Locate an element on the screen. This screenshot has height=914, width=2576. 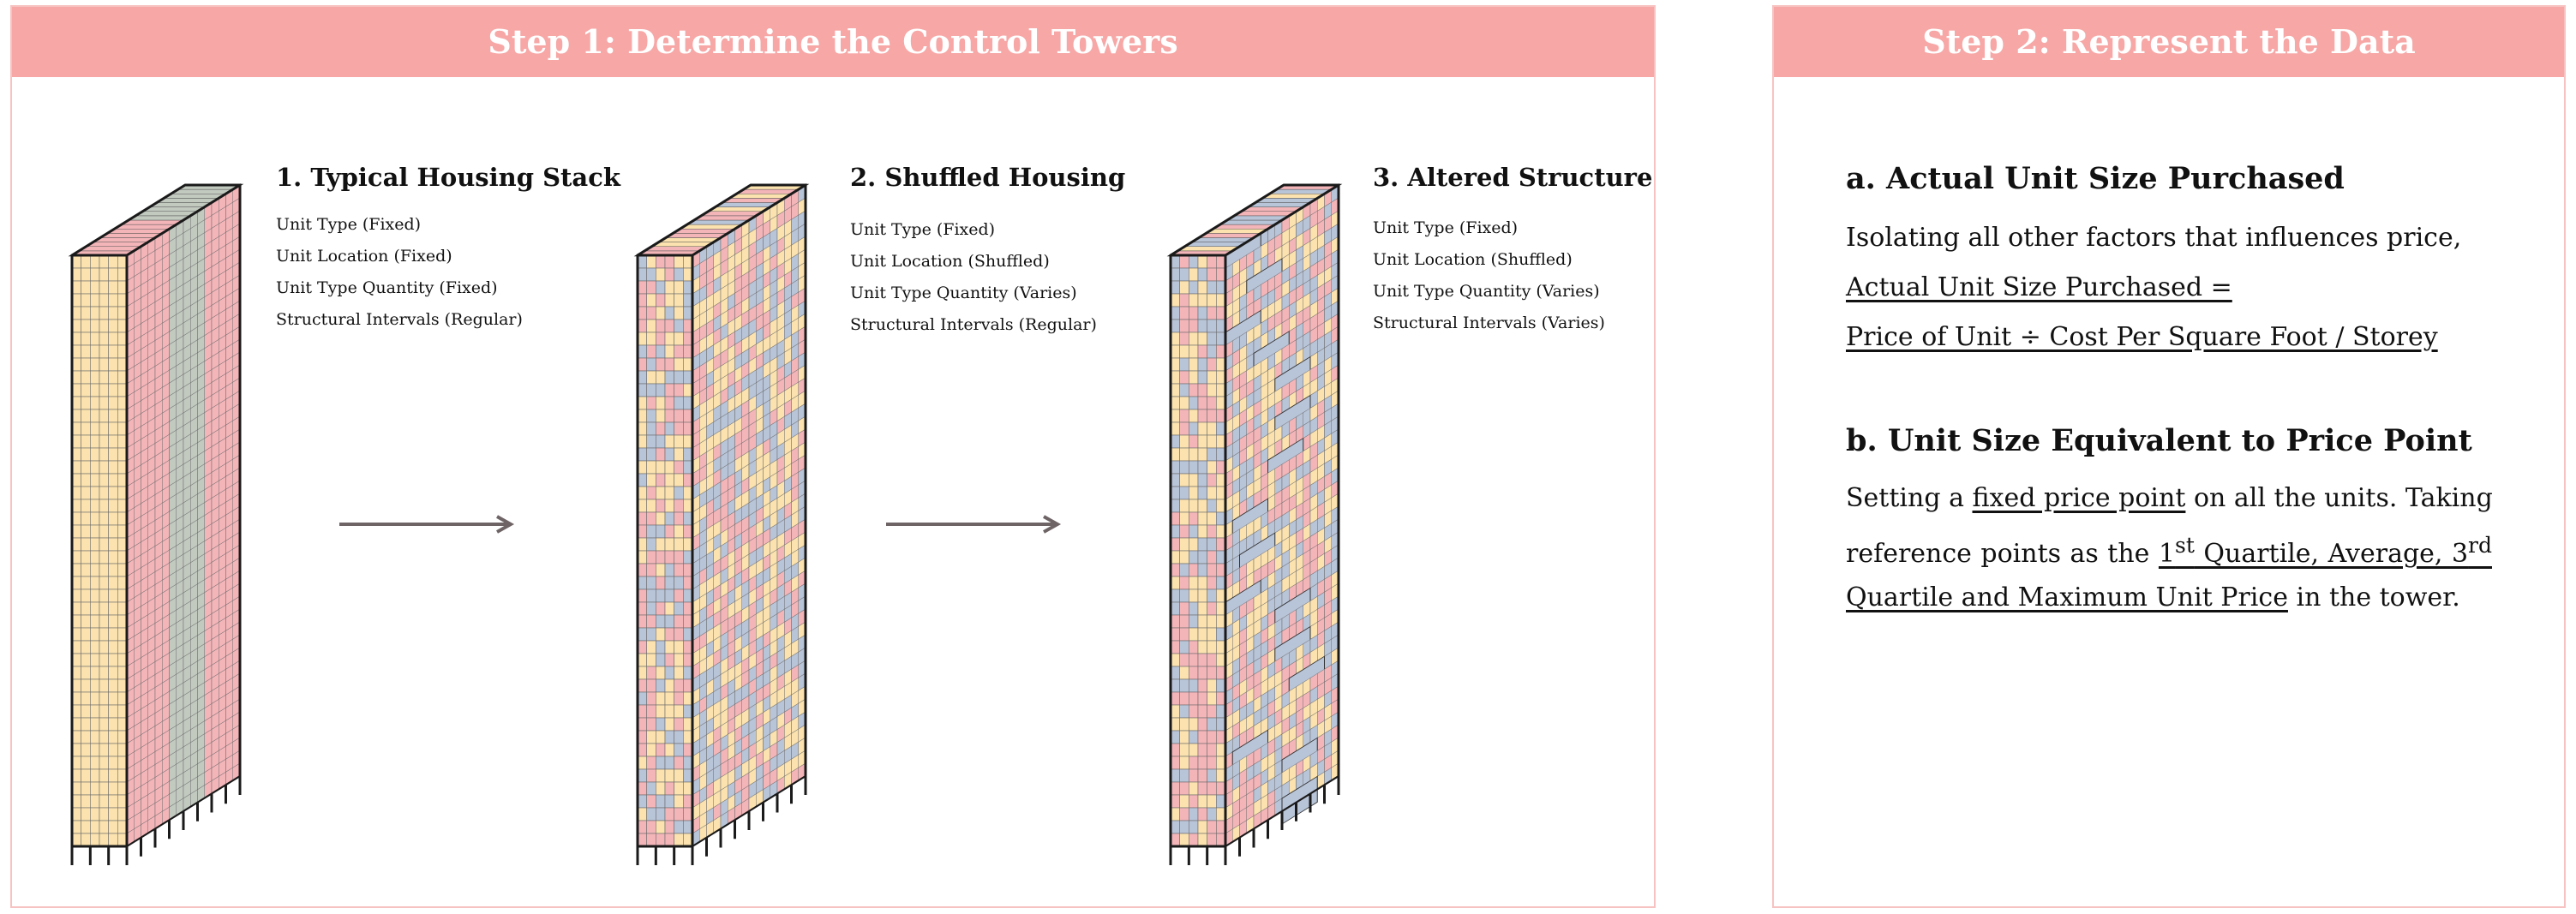
tower-altered-structure is located at coordinates (1254, 523).